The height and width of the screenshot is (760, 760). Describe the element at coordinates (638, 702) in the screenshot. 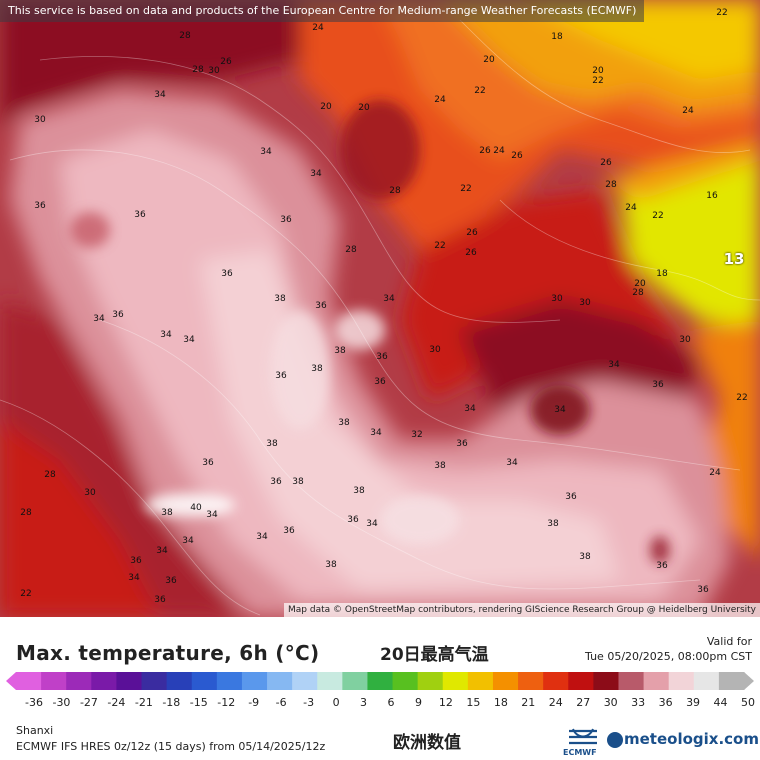

I see `color-scale-tick-label: 33` at that location.